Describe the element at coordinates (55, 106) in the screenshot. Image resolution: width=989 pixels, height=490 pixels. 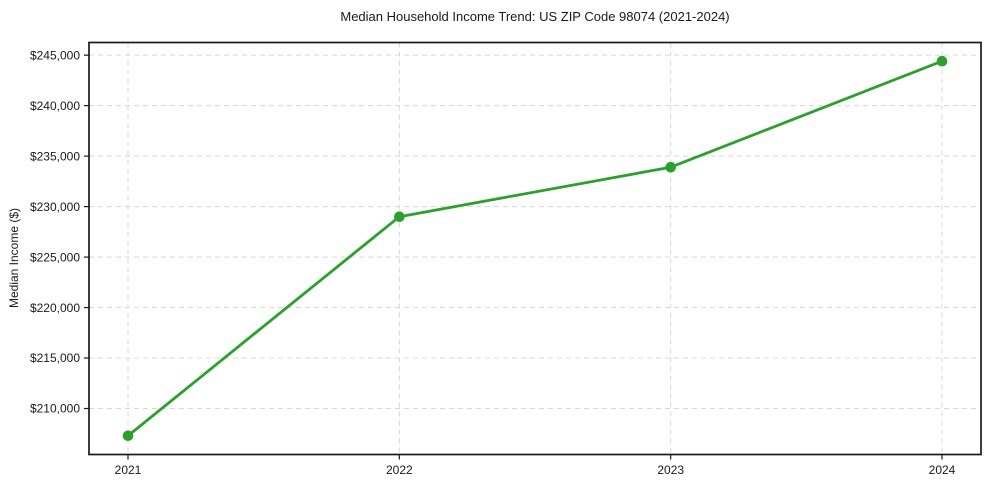
I see `y-tick-label: $240,000` at that location.